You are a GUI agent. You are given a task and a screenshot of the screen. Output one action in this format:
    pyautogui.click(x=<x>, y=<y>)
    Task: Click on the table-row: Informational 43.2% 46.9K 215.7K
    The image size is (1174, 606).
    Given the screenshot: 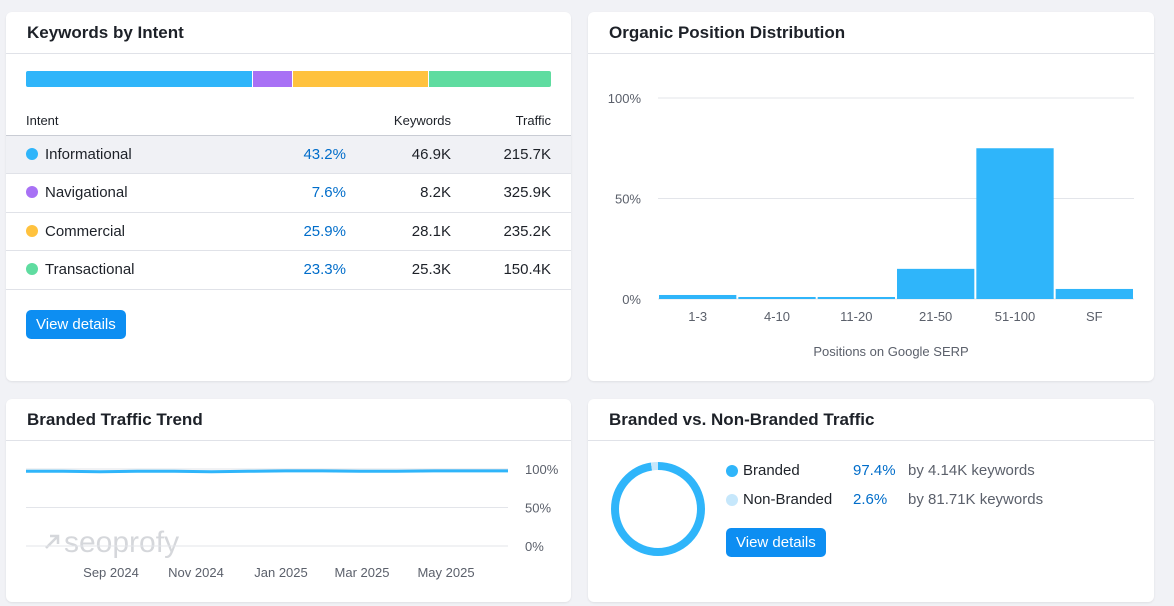 What is the action you would take?
    pyautogui.click(x=288, y=154)
    